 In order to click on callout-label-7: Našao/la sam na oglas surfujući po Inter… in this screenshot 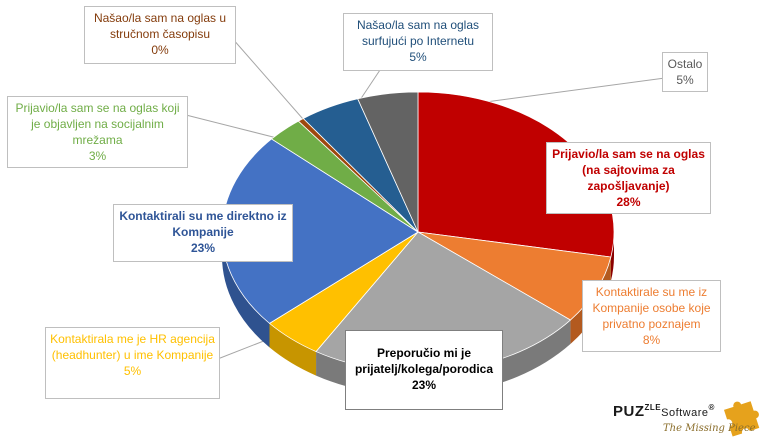, I will do `click(418, 33)`.